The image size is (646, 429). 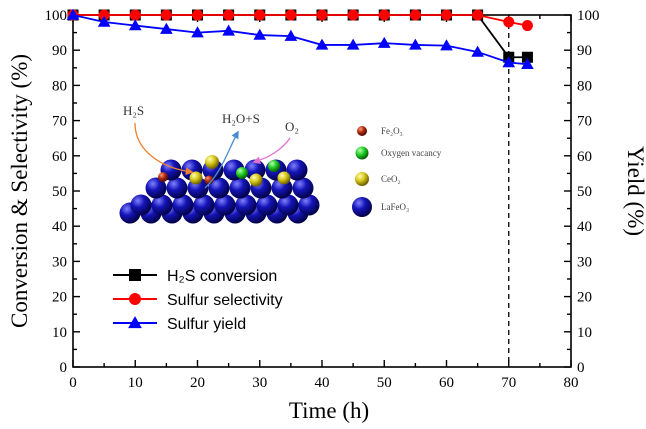 I want to click on y2-tick-label: 80, so click(x=584, y=86).